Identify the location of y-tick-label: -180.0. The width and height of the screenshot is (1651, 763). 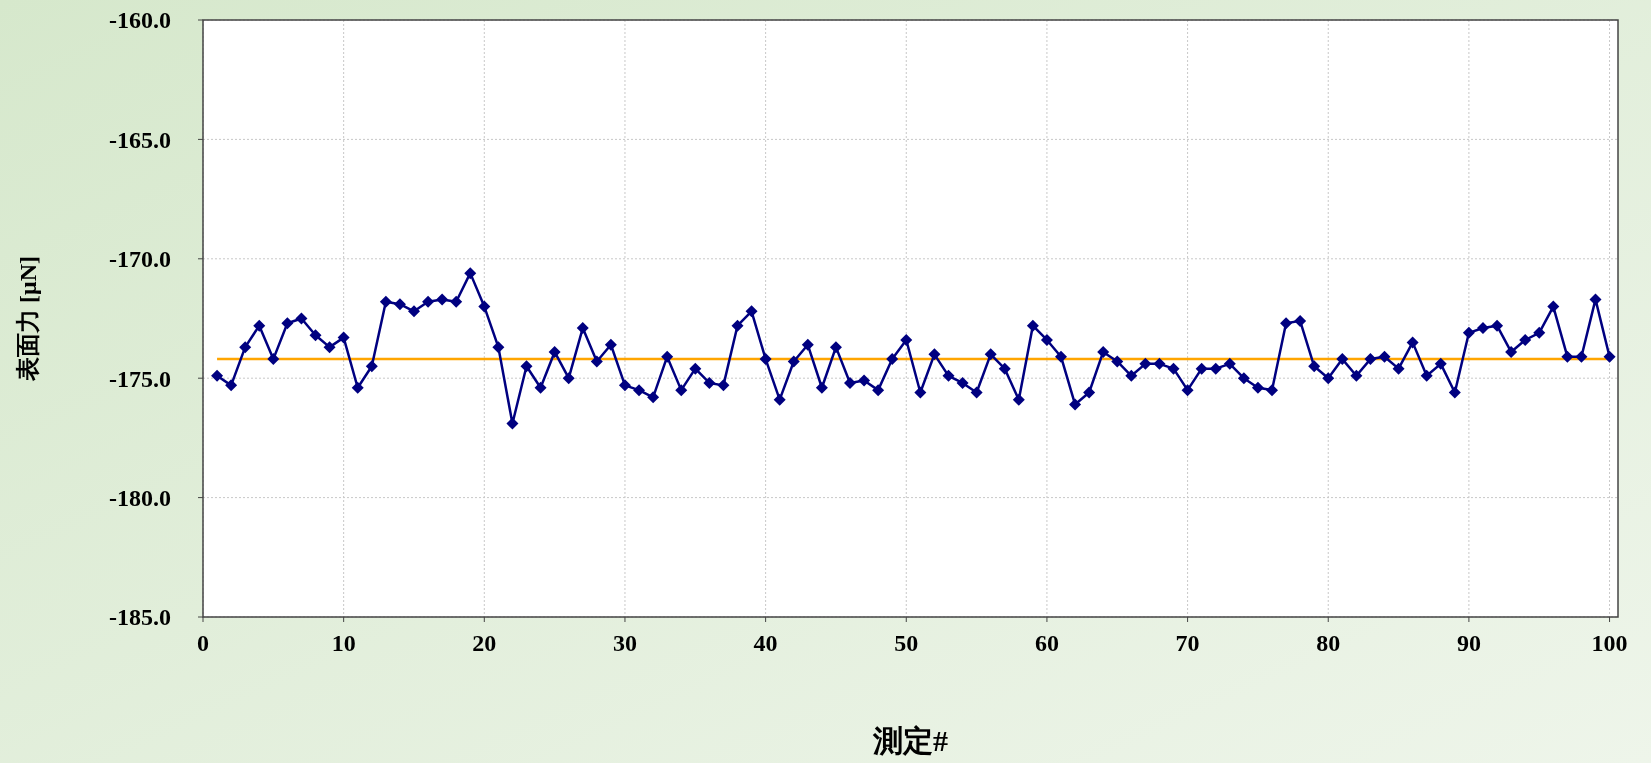
(140, 498).